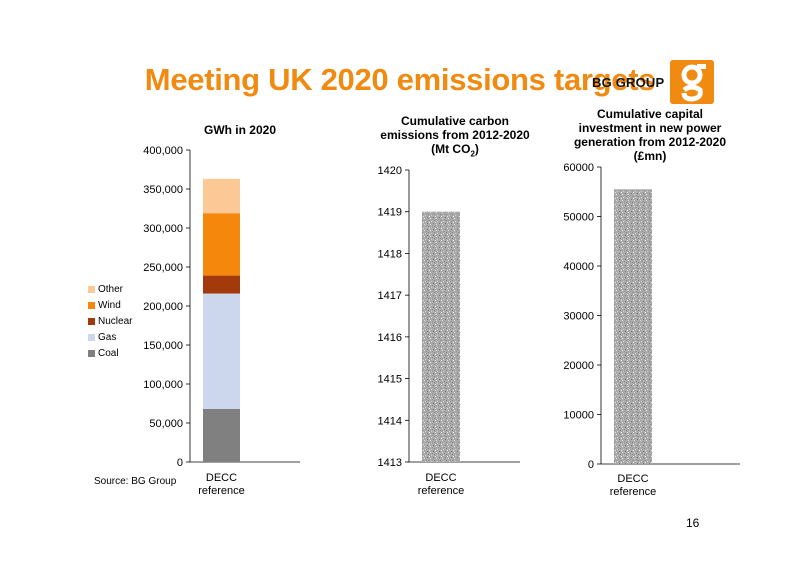 The image size is (800, 566). What do you see at coordinates (390, 421) in the screenshot?
I see `chart2-y-tick-label-1: 1414` at bounding box center [390, 421].